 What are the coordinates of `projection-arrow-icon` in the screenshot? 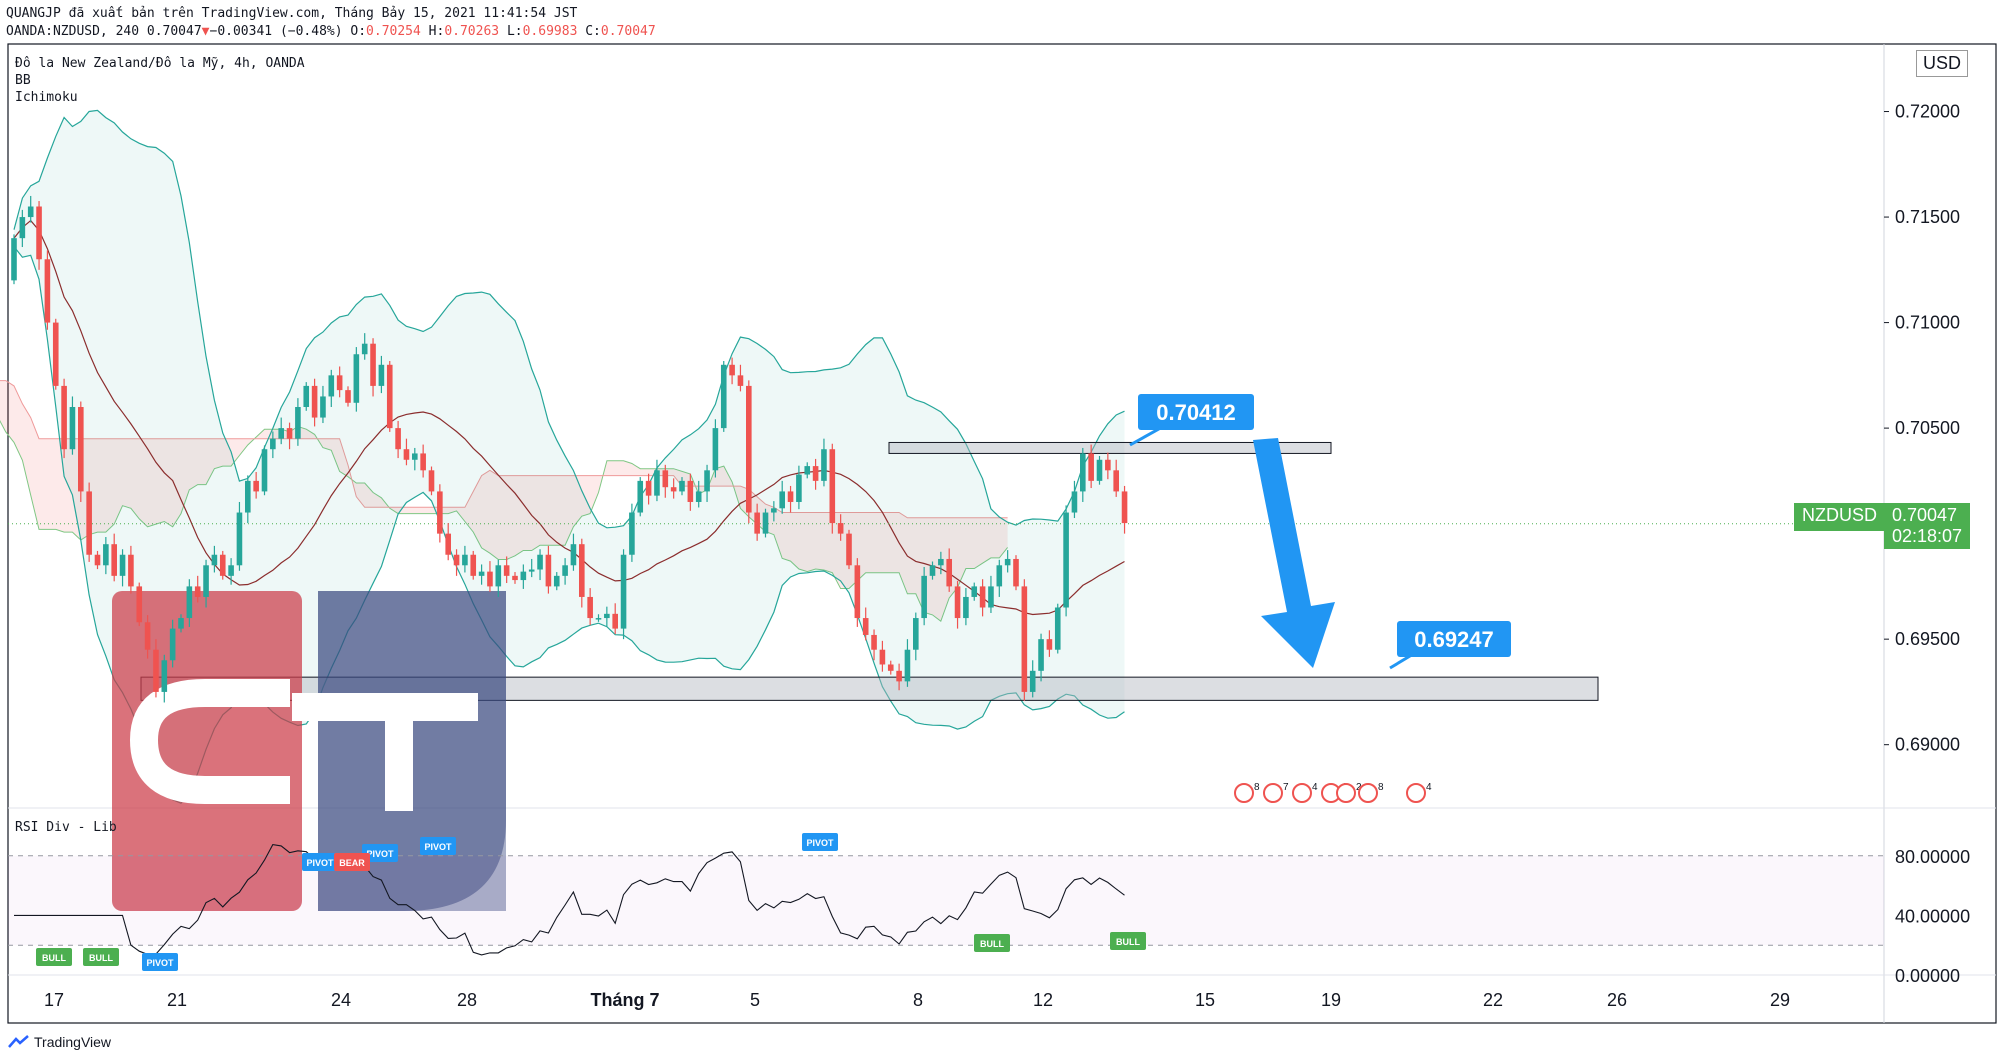 It's located at (1294, 553).